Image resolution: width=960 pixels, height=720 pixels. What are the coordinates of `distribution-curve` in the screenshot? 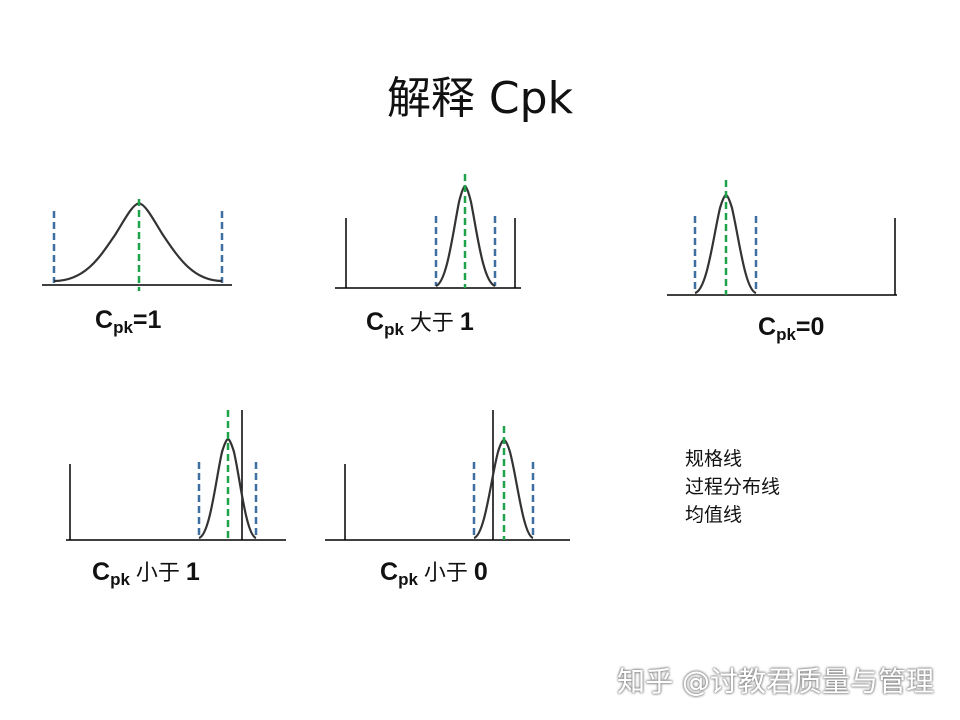 It's located at (725, 244).